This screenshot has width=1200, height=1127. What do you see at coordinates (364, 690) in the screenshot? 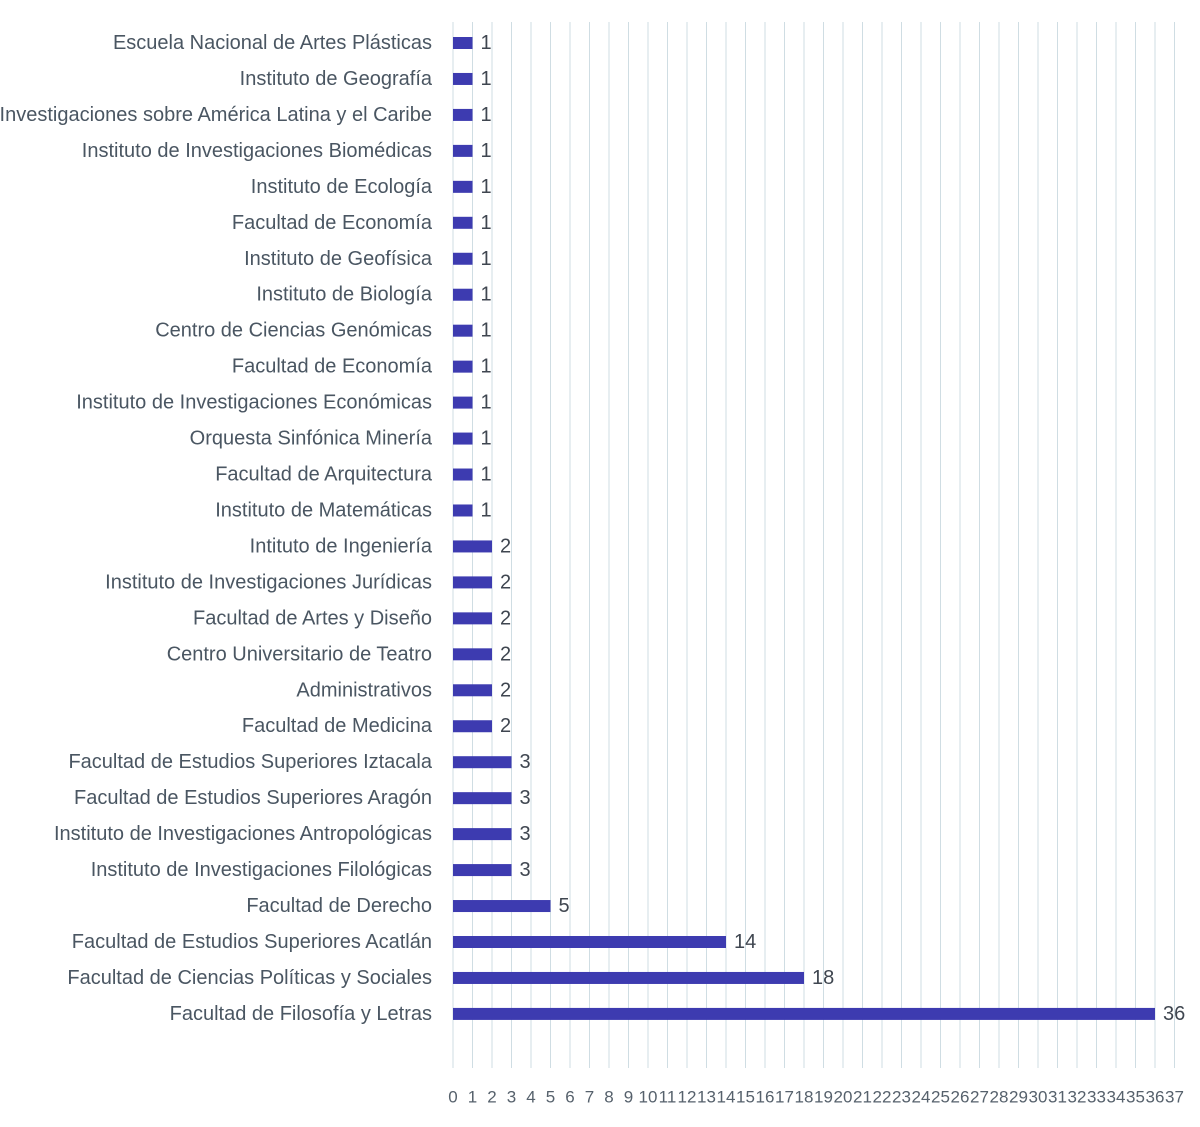
I see `category-label: Administrativos` at bounding box center [364, 690].